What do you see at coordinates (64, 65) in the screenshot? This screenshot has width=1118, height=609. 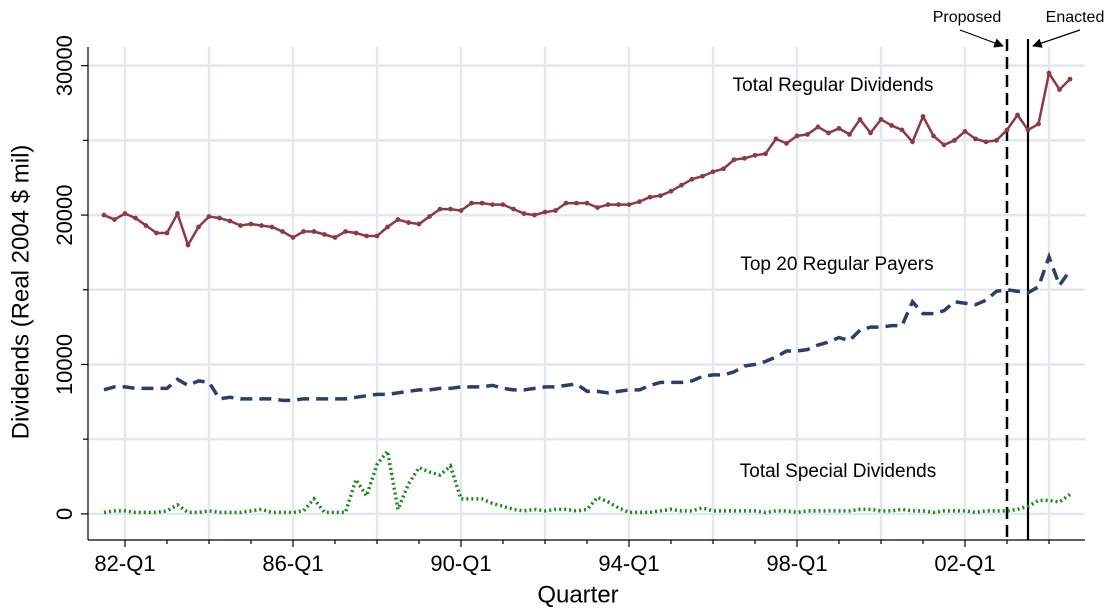 I see `y-tick-label: 30000` at bounding box center [64, 65].